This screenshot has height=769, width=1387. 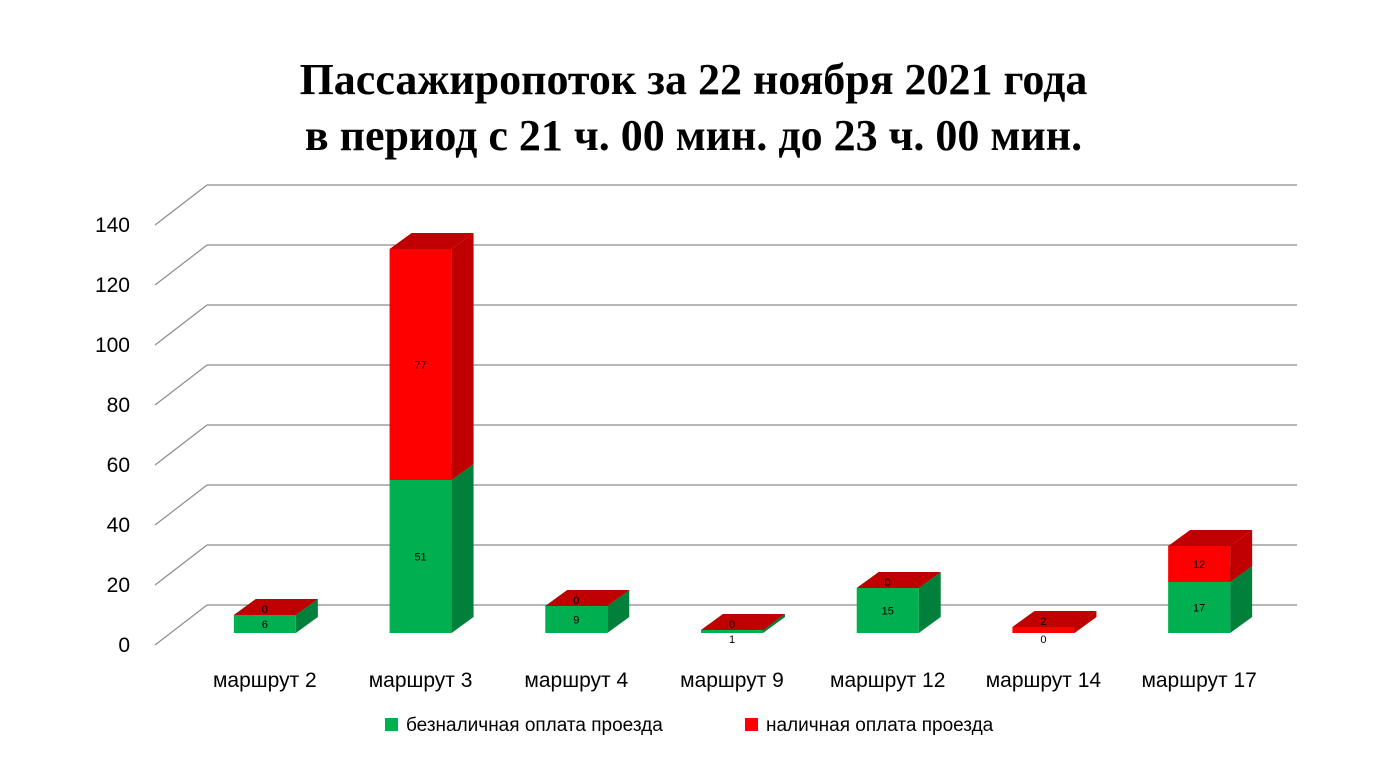 I want to click on x-tick-label: маршрут 14, so click(x=1044, y=680).